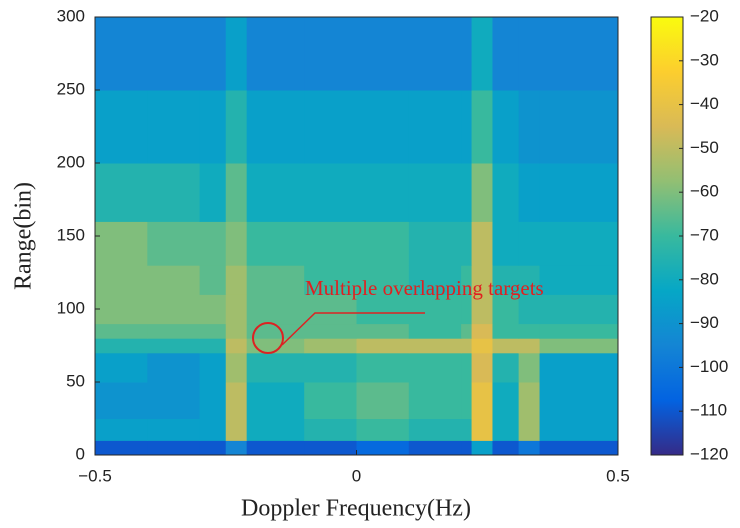 The height and width of the screenshot is (528, 740). I want to click on colorbar-tick-label: −60, so click(704, 191).